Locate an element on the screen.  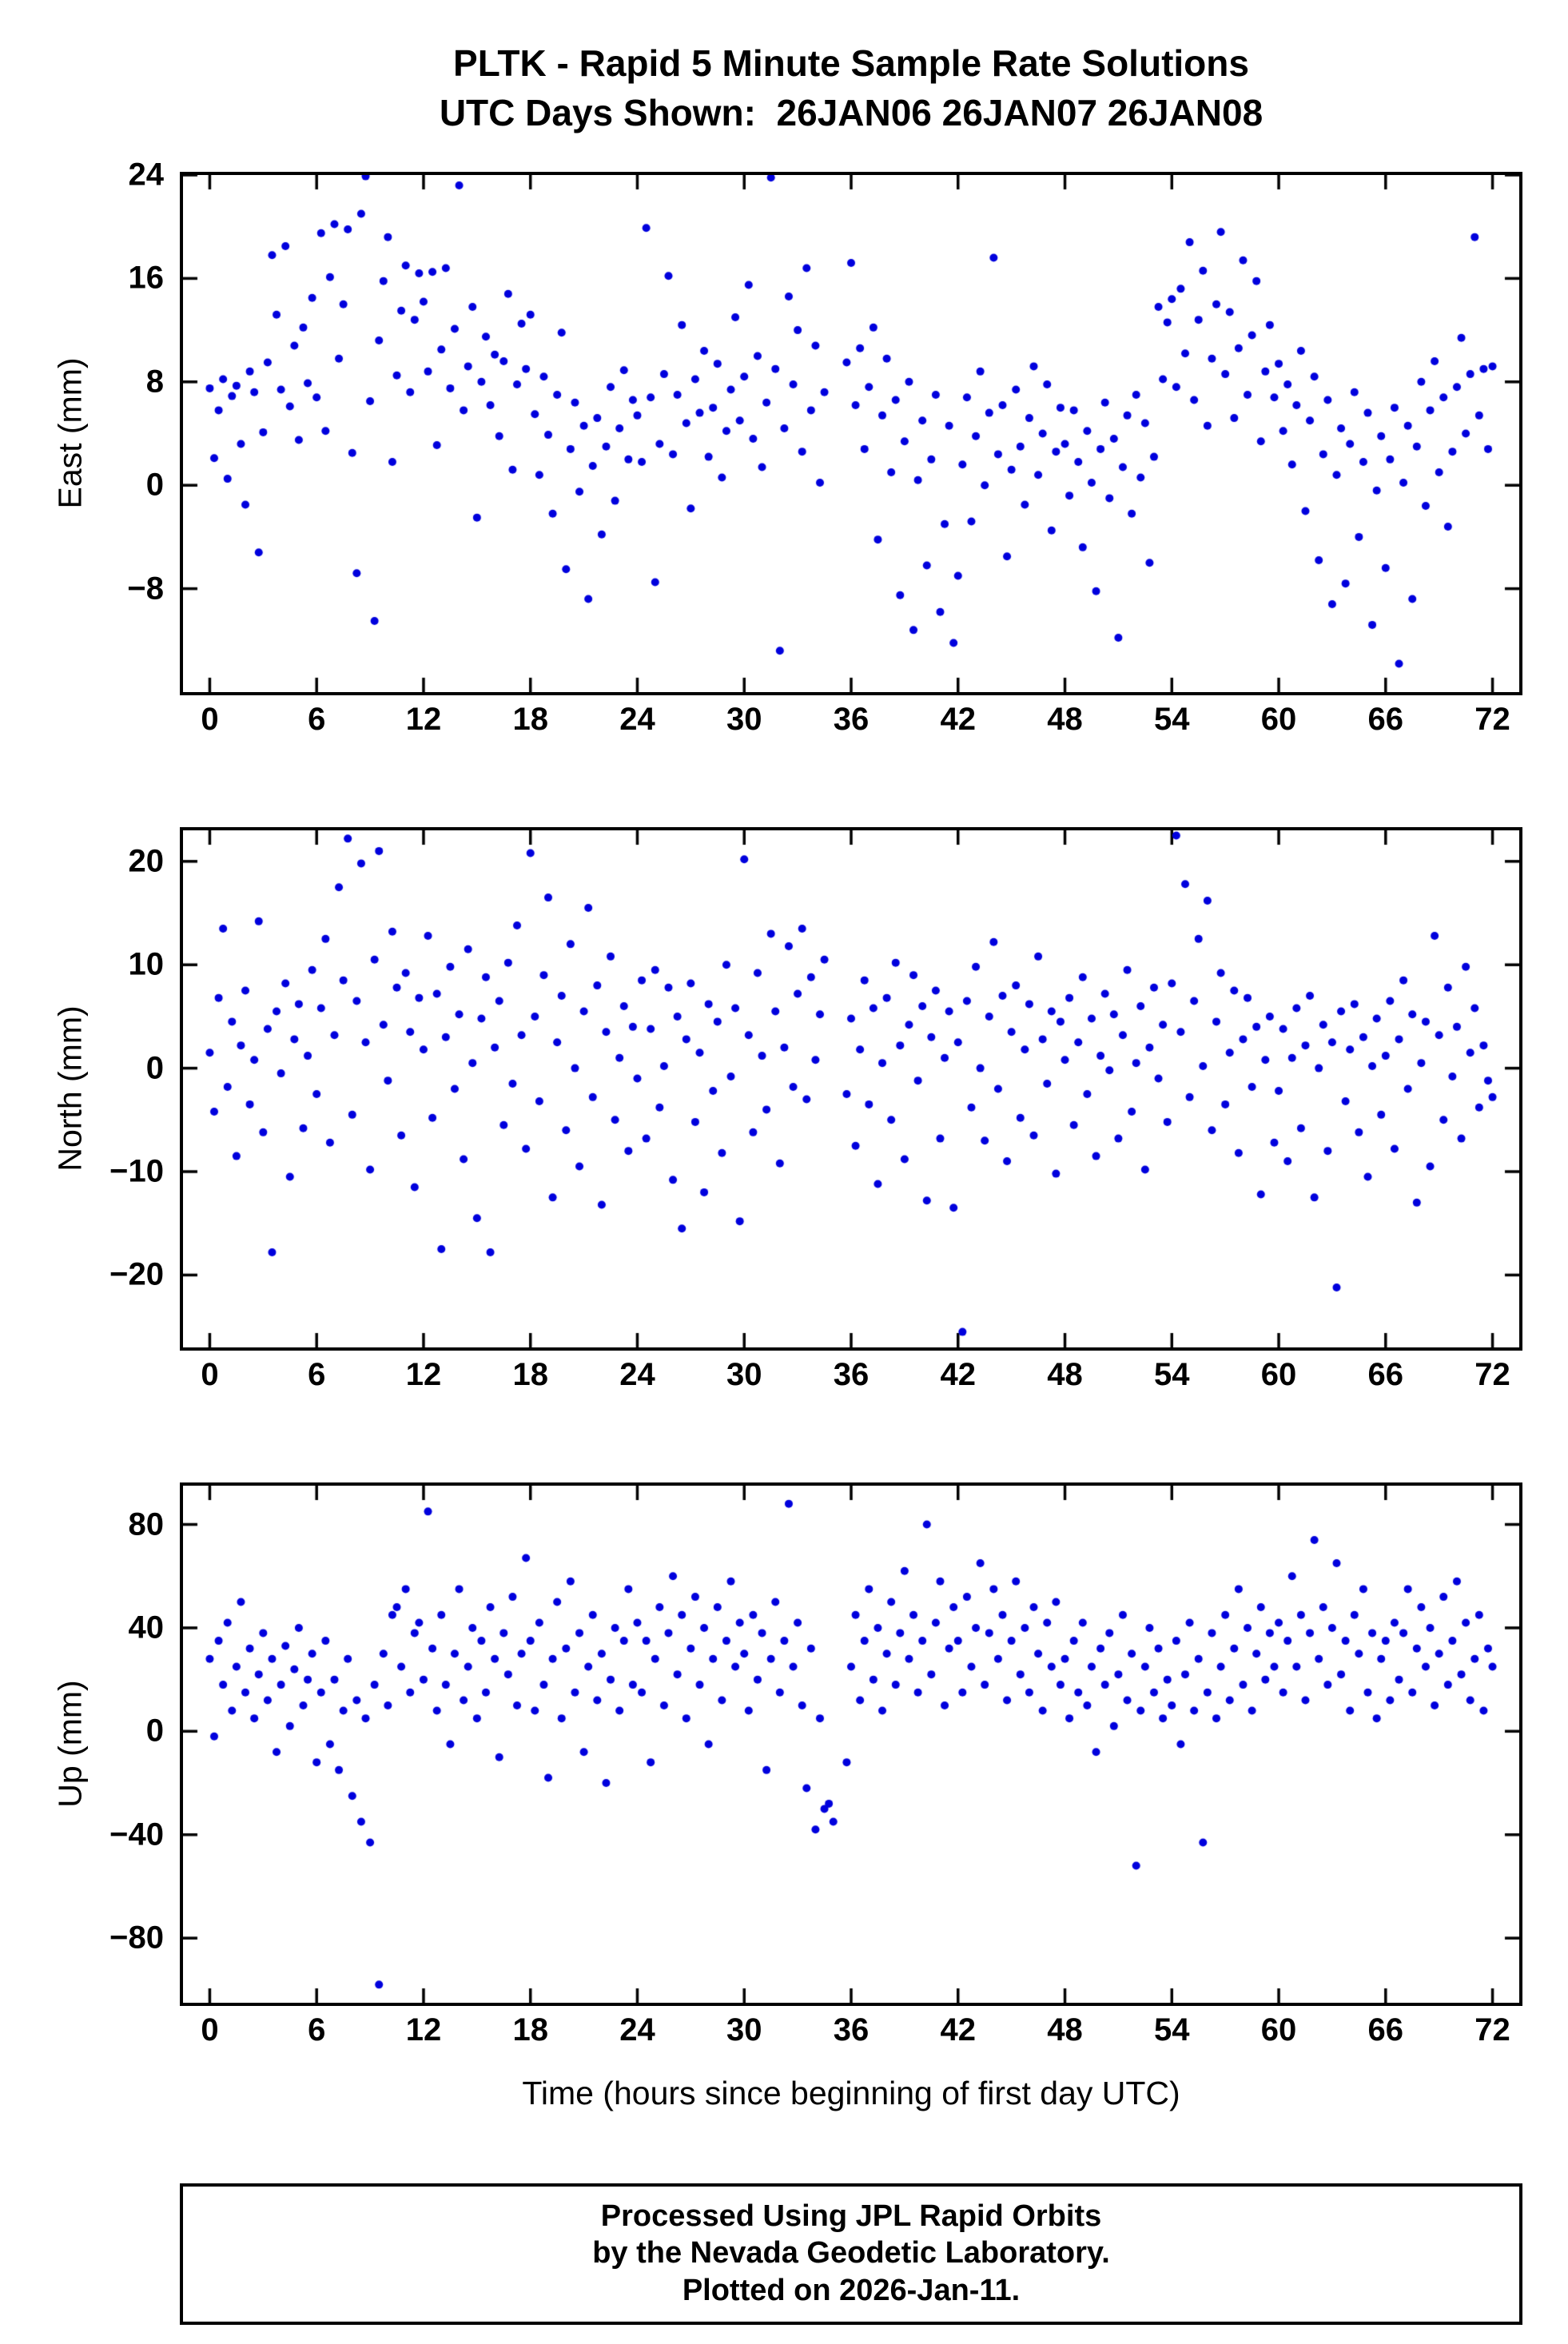
y-tick-label: −20 is located at coordinates (136, 1274).